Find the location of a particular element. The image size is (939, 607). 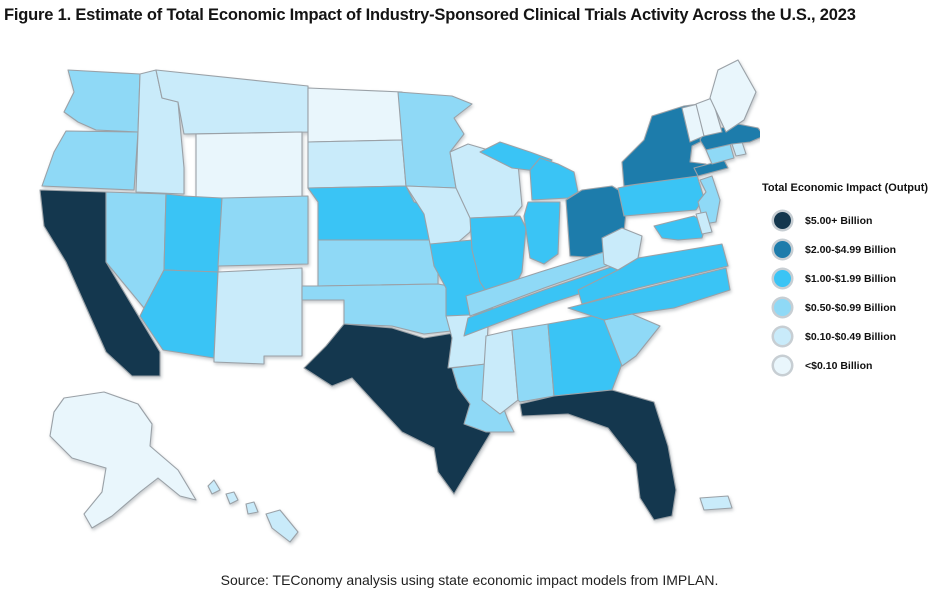

legend-item: $0.50-$0.99 Billion is located at coordinates (849, 307).